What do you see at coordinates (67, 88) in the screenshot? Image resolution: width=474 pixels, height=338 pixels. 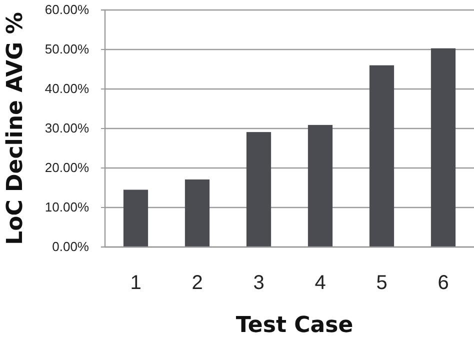 I see `y-tick-label: 40.00%` at bounding box center [67, 88].